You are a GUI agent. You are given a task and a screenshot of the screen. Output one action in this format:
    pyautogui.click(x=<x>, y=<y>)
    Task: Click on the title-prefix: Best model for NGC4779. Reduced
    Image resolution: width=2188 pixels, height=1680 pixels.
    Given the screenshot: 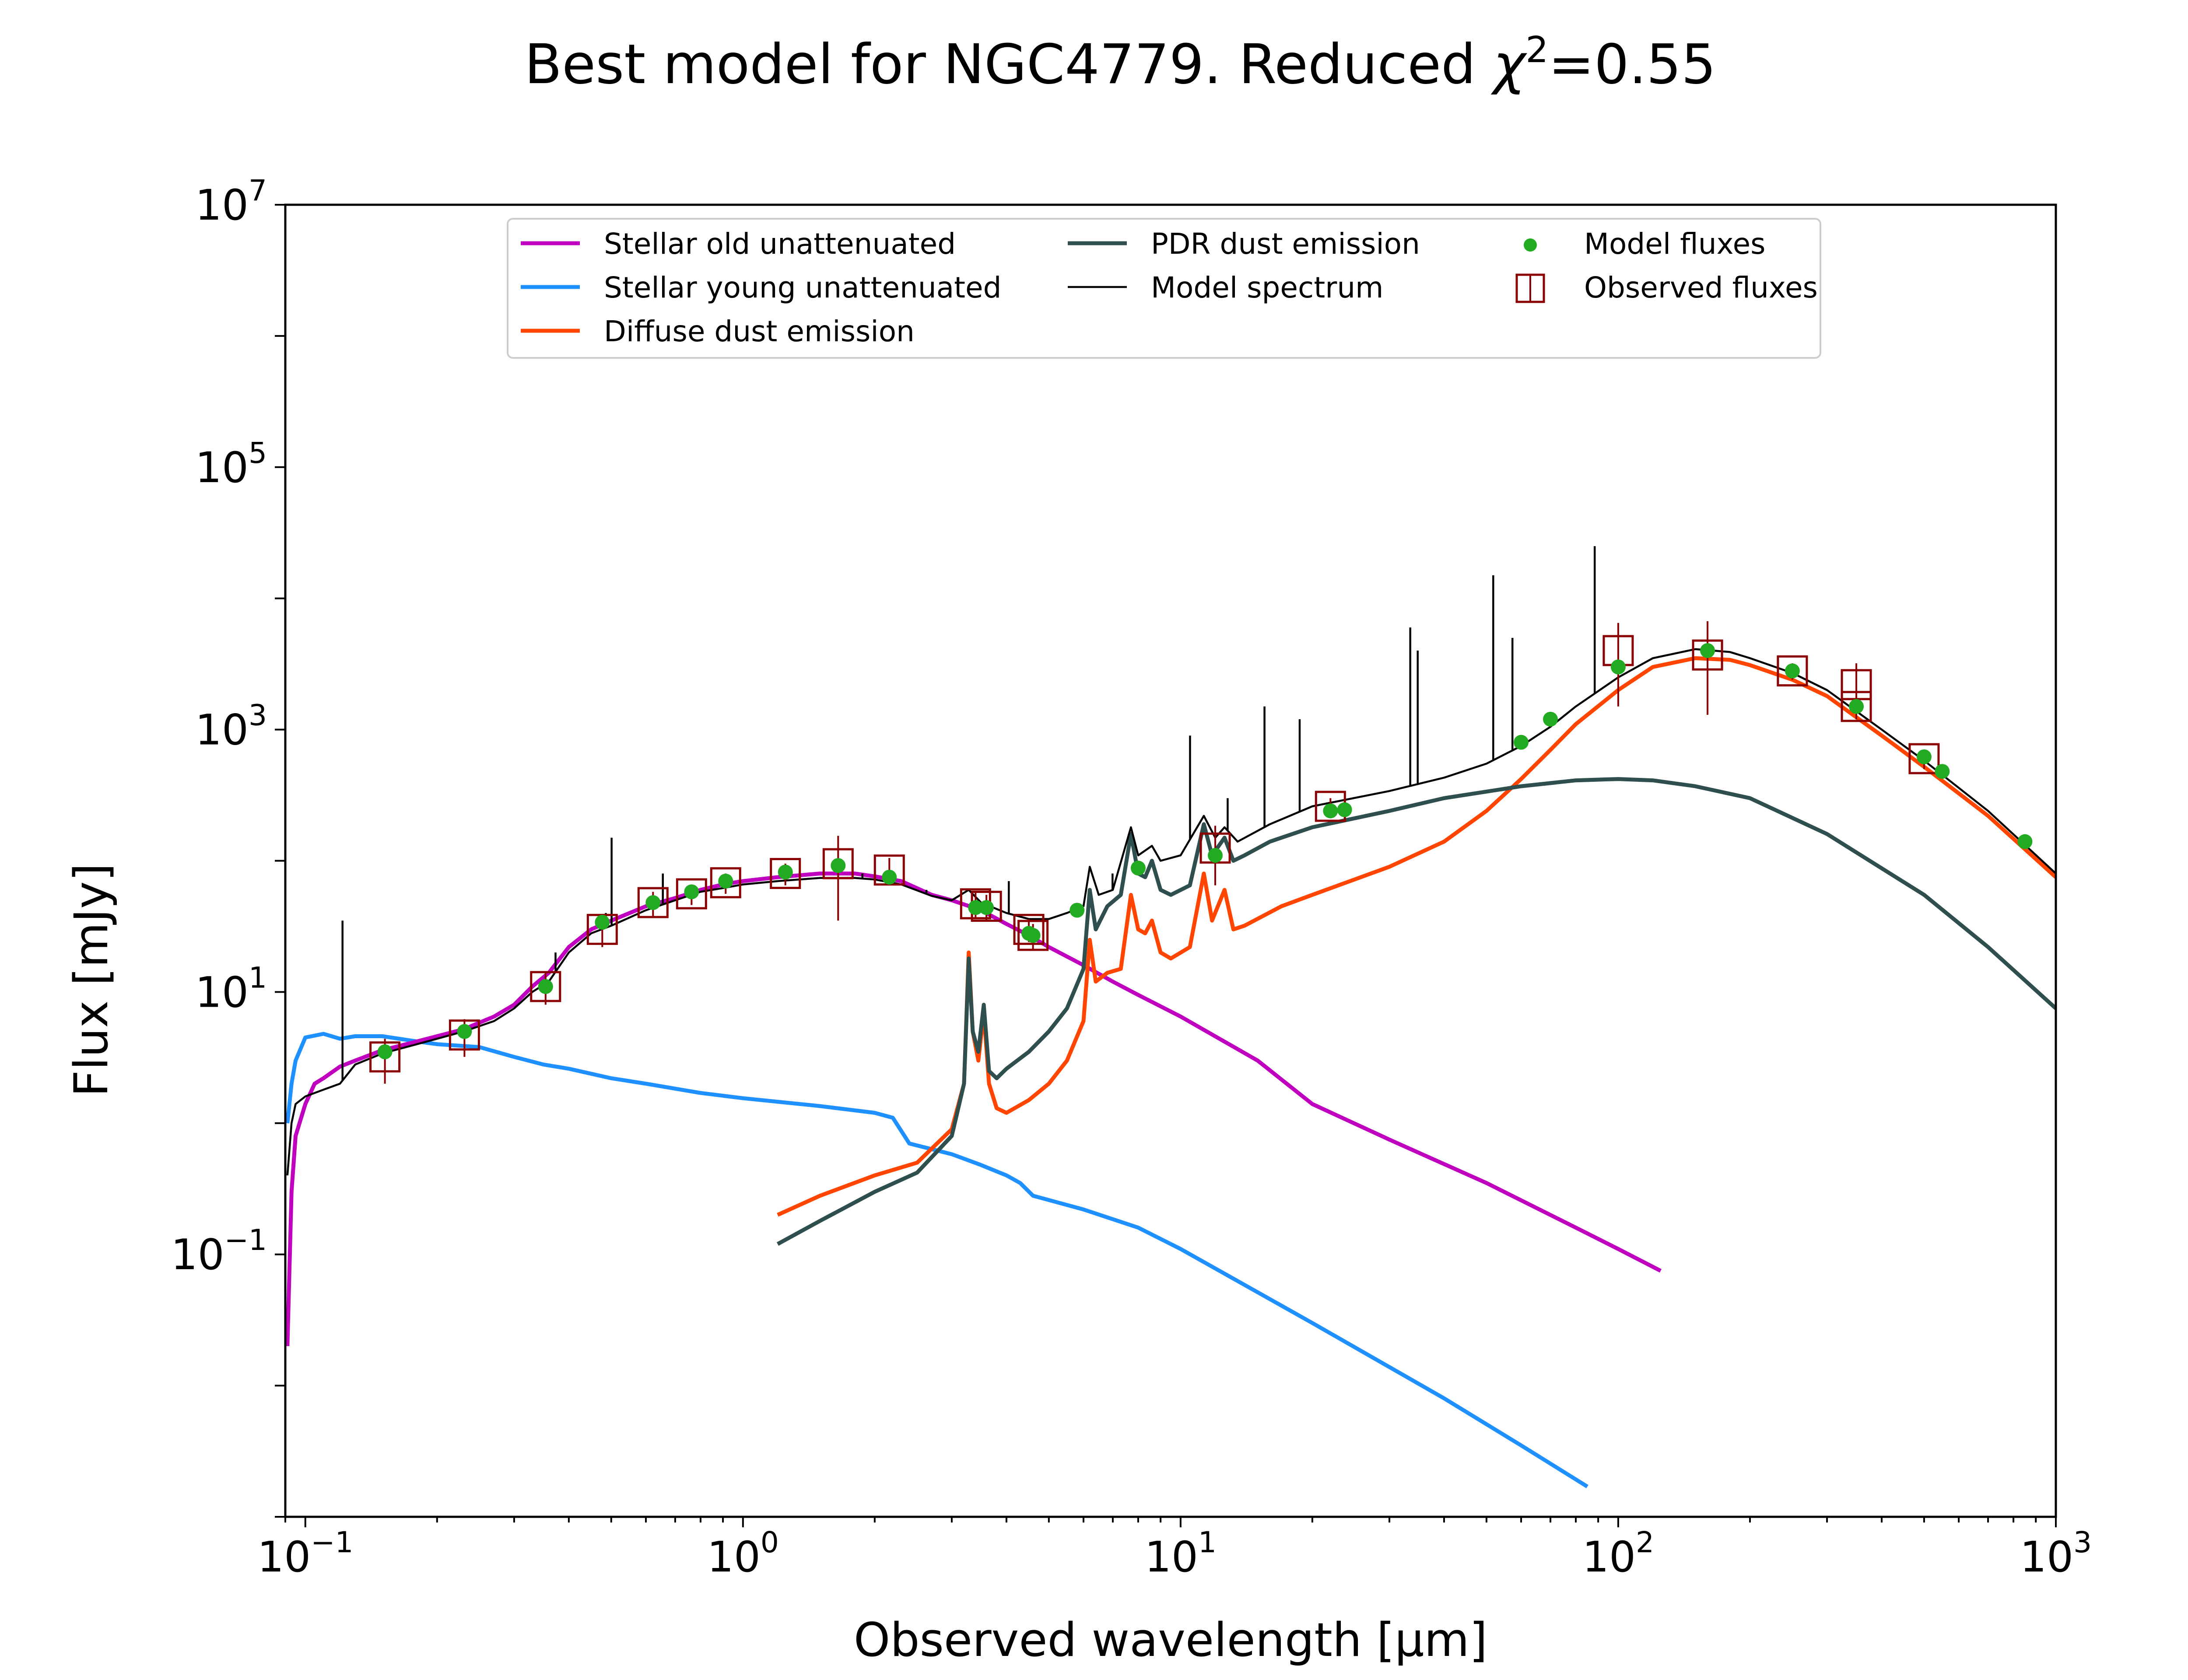 What is the action you would take?
    pyautogui.click(x=1010, y=64)
    